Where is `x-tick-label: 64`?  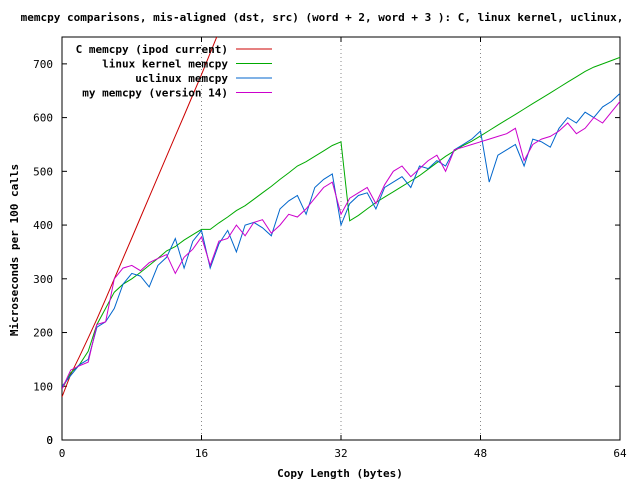
x-tick-label: 64 is located at coordinates (620, 453).